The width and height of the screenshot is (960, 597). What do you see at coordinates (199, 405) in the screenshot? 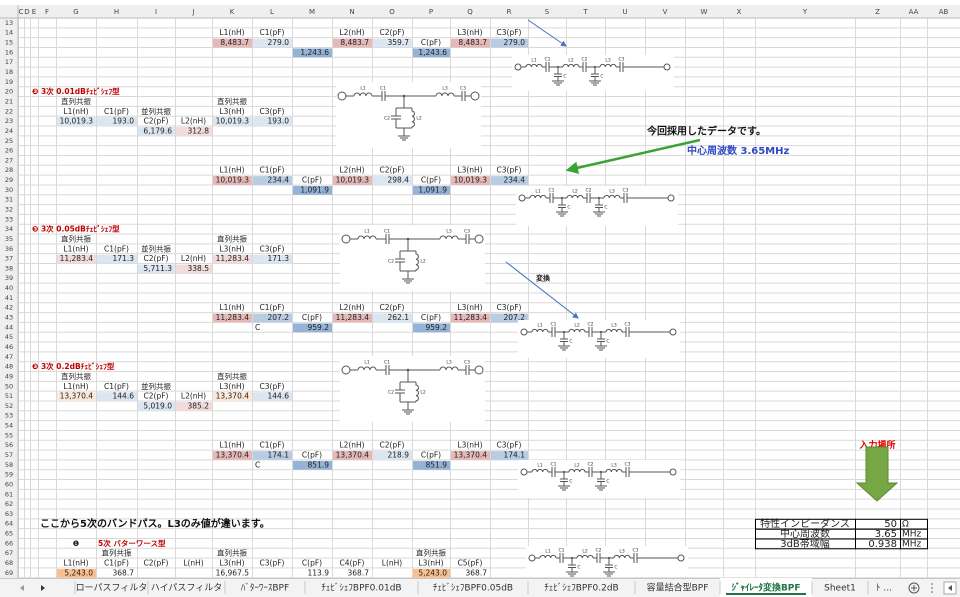
I see `cell-text: 385.2` at bounding box center [199, 405].